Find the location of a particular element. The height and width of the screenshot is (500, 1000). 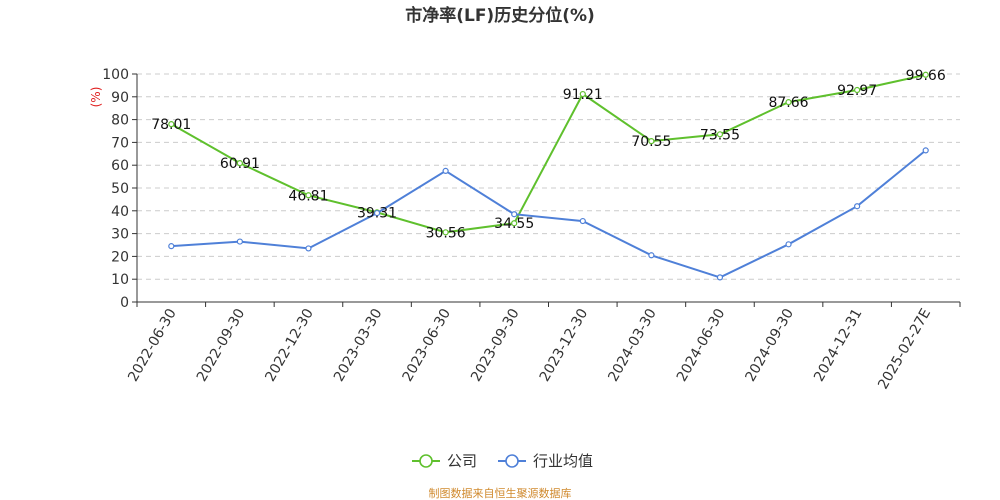

legend-label: 行业均值 is located at coordinates (563, 461).